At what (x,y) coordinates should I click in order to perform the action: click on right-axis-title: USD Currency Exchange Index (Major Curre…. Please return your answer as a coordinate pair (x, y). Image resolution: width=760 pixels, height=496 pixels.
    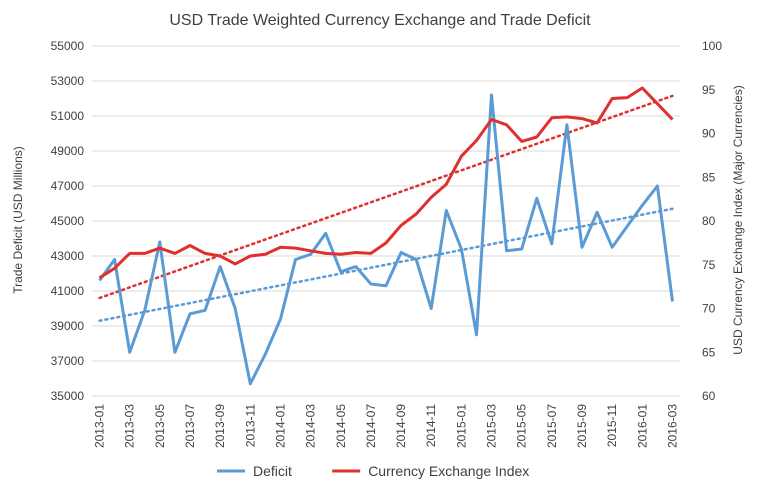
    Looking at the image, I should click on (738, 219).